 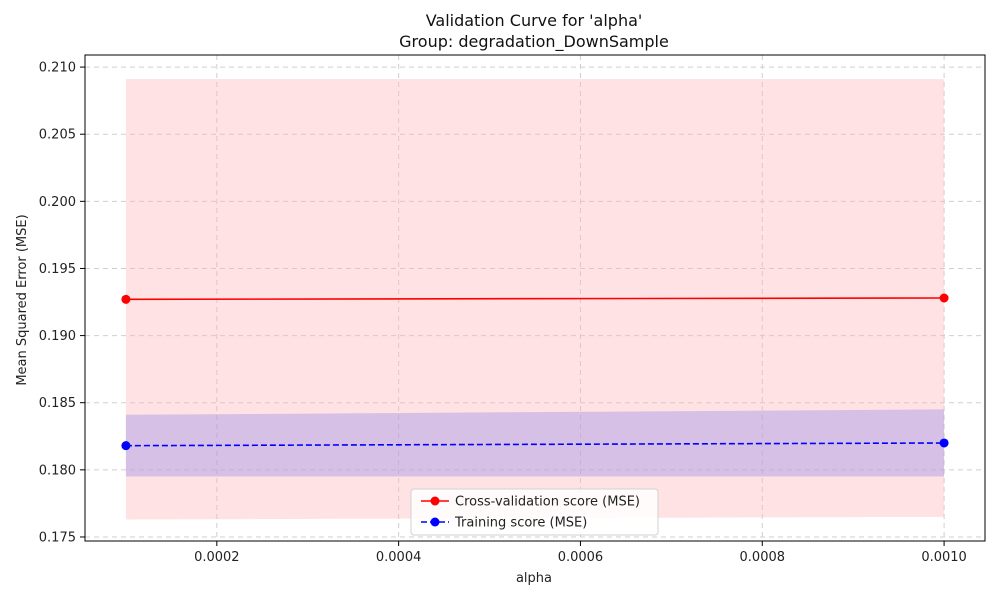 What do you see at coordinates (57, 269) in the screenshot?
I see `y-tick-label: 0.195` at bounding box center [57, 269].